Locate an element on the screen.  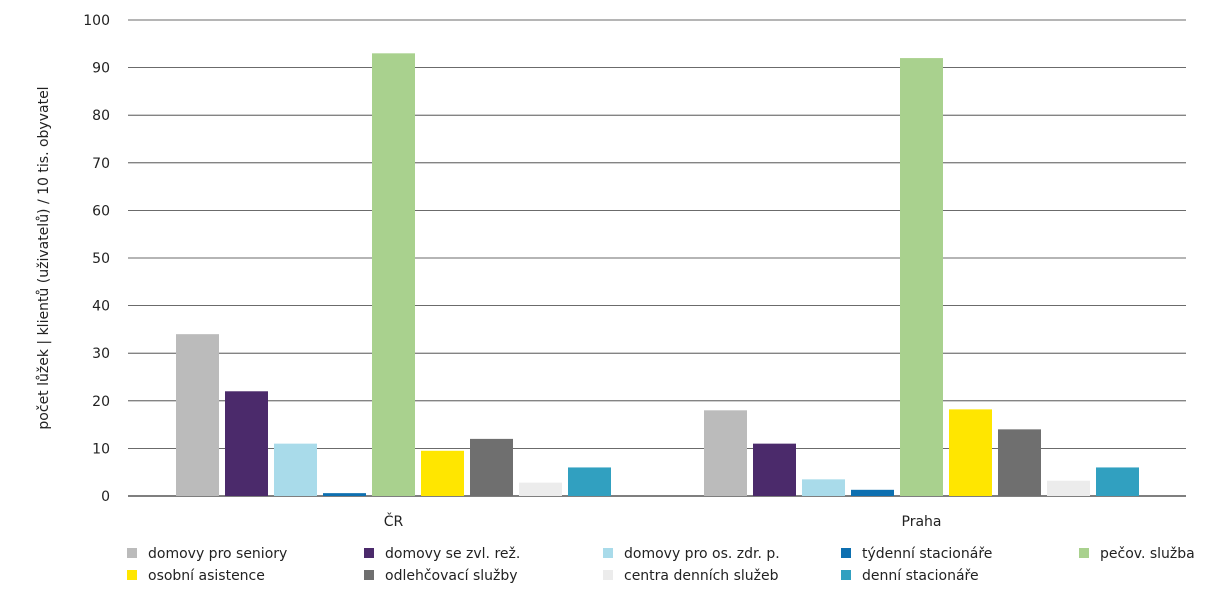
y-tick-label: 80 is located at coordinates (101, 116).